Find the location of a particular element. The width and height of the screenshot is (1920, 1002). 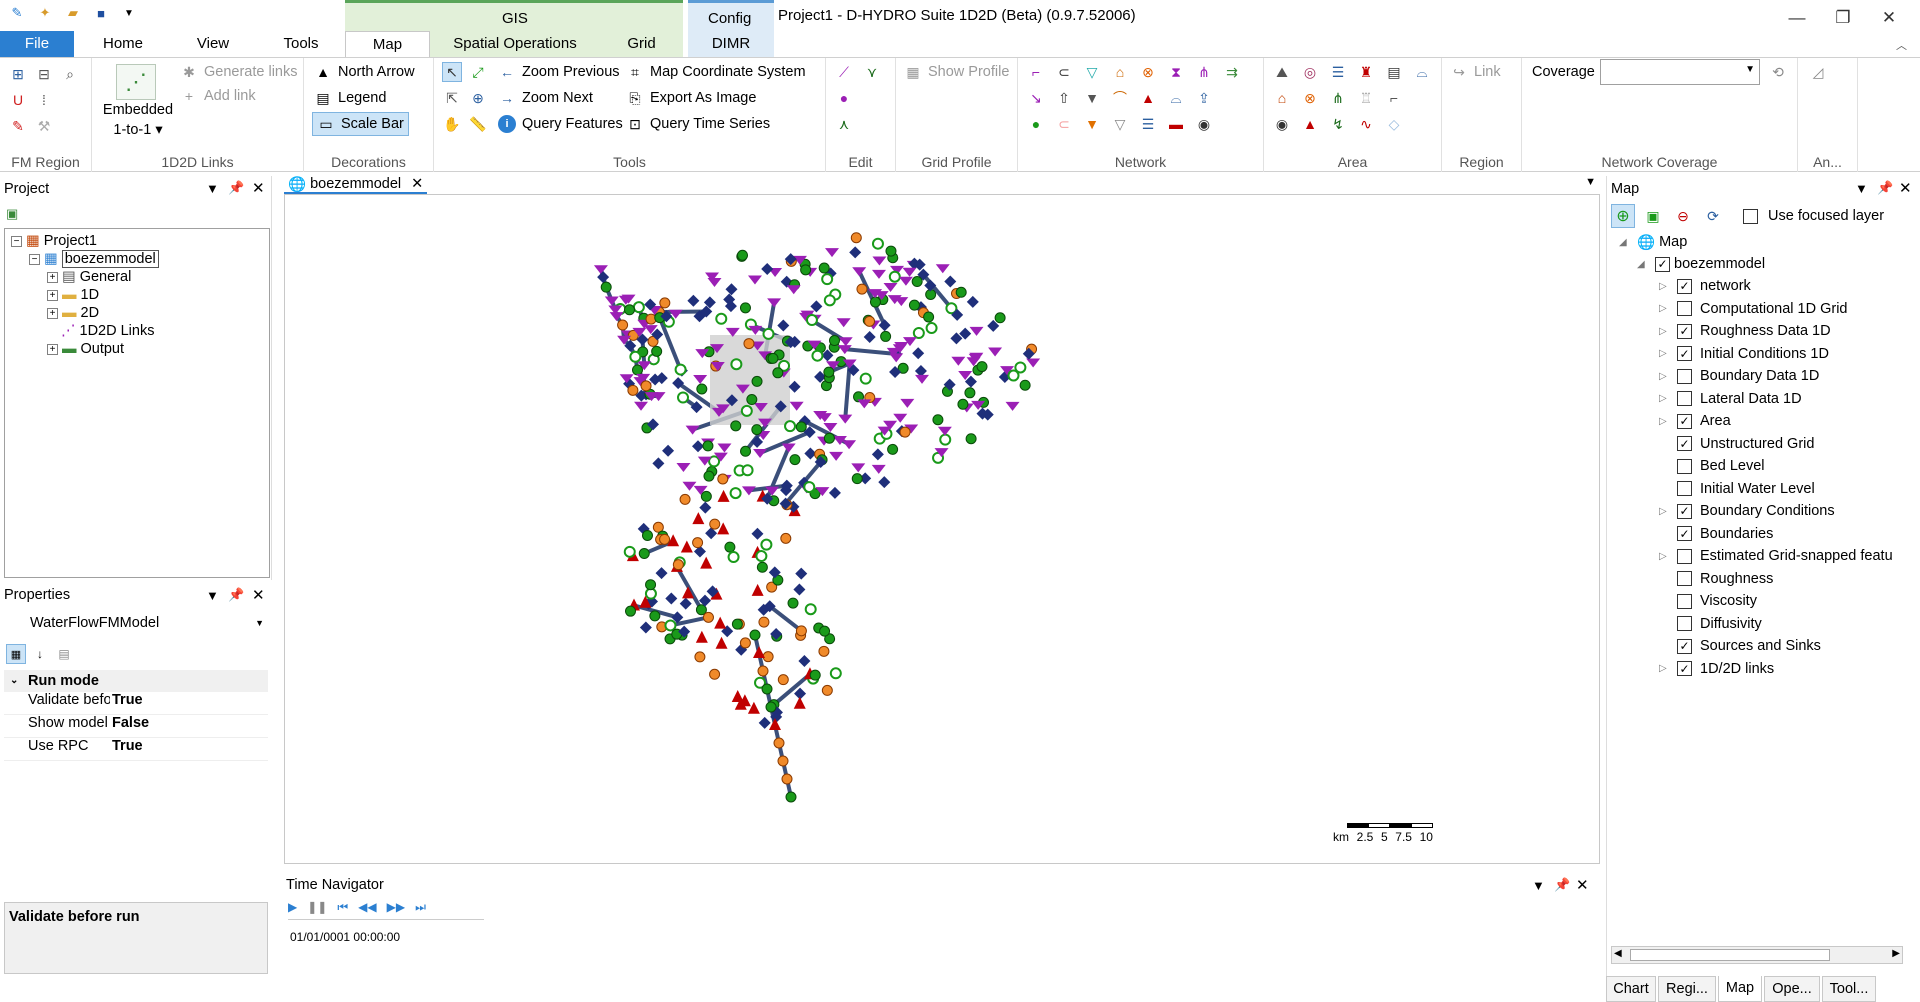

close-panel-icon: ✕ is located at coordinates (258, 188).